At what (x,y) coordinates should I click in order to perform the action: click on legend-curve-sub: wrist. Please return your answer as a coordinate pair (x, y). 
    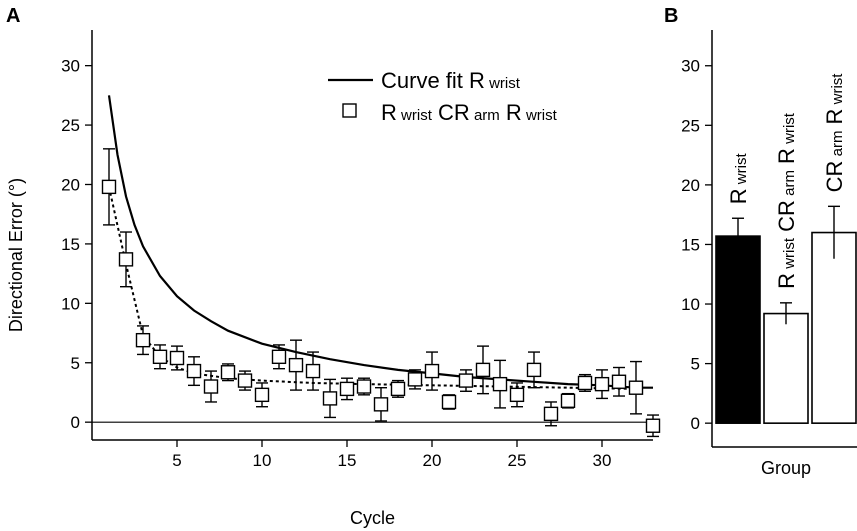
    Looking at the image, I should click on (503, 83).